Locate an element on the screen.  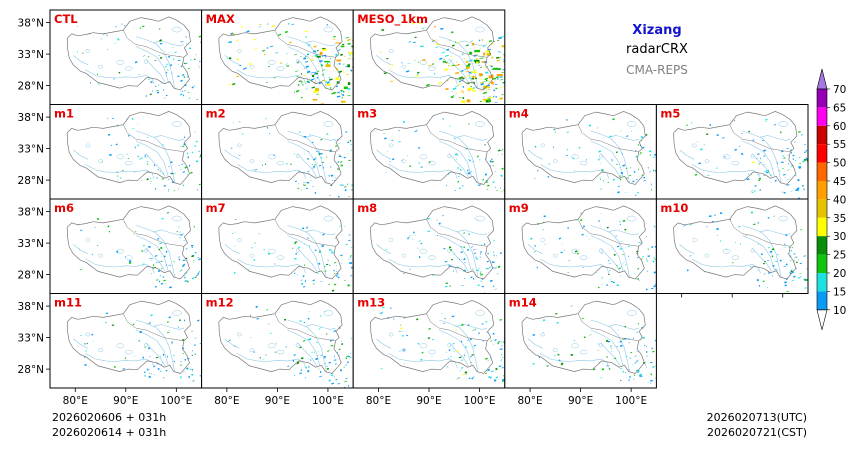
panel-label: MAX is located at coordinates (220, 19).